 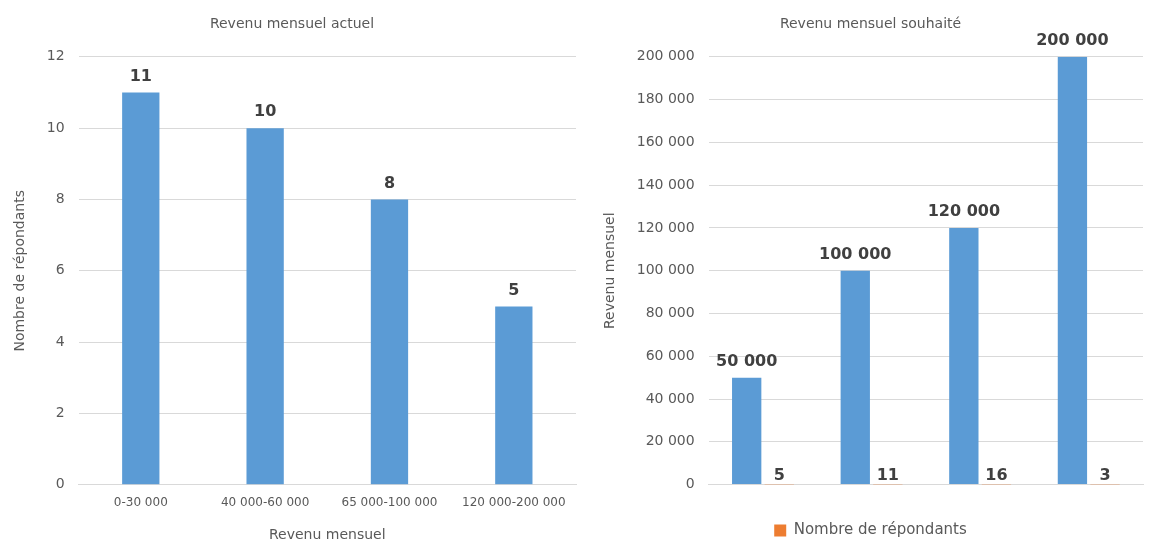 I want to click on x-tick-label: 120 000-200 000, so click(x=514, y=502).